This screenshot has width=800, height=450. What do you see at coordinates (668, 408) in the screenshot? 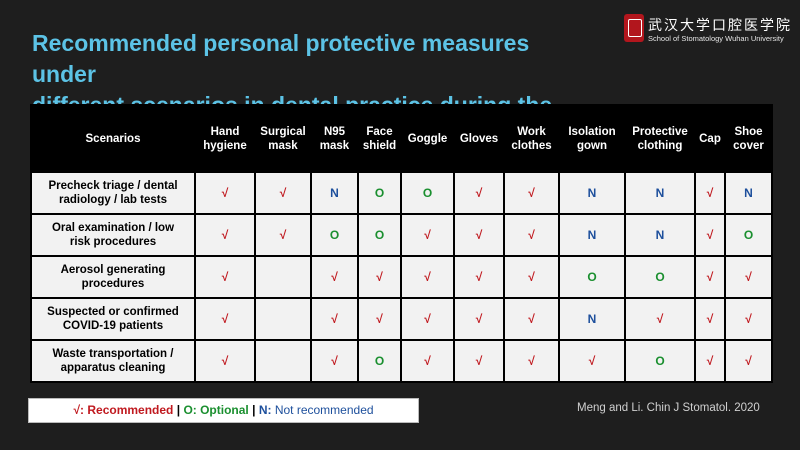
I see `citation: Meng and Li. Chin J Stomatol. 2020` at bounding box center [668, 408].